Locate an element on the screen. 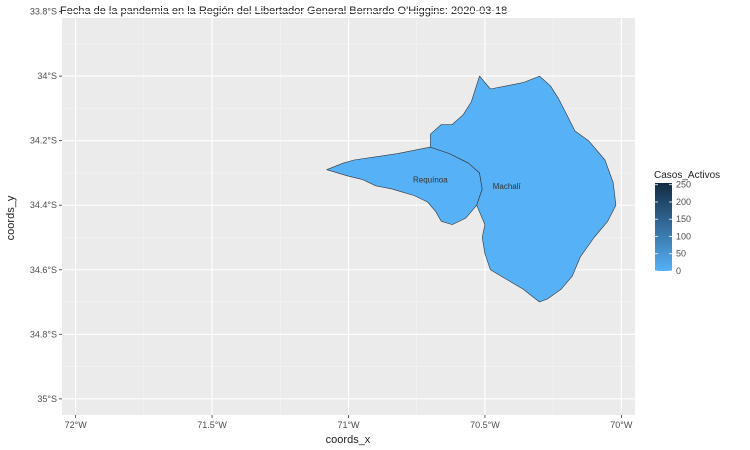 The height and width of the screenshot is (450, 750). y-tick-label: 34.8°S is located at coordinates (43, 334).